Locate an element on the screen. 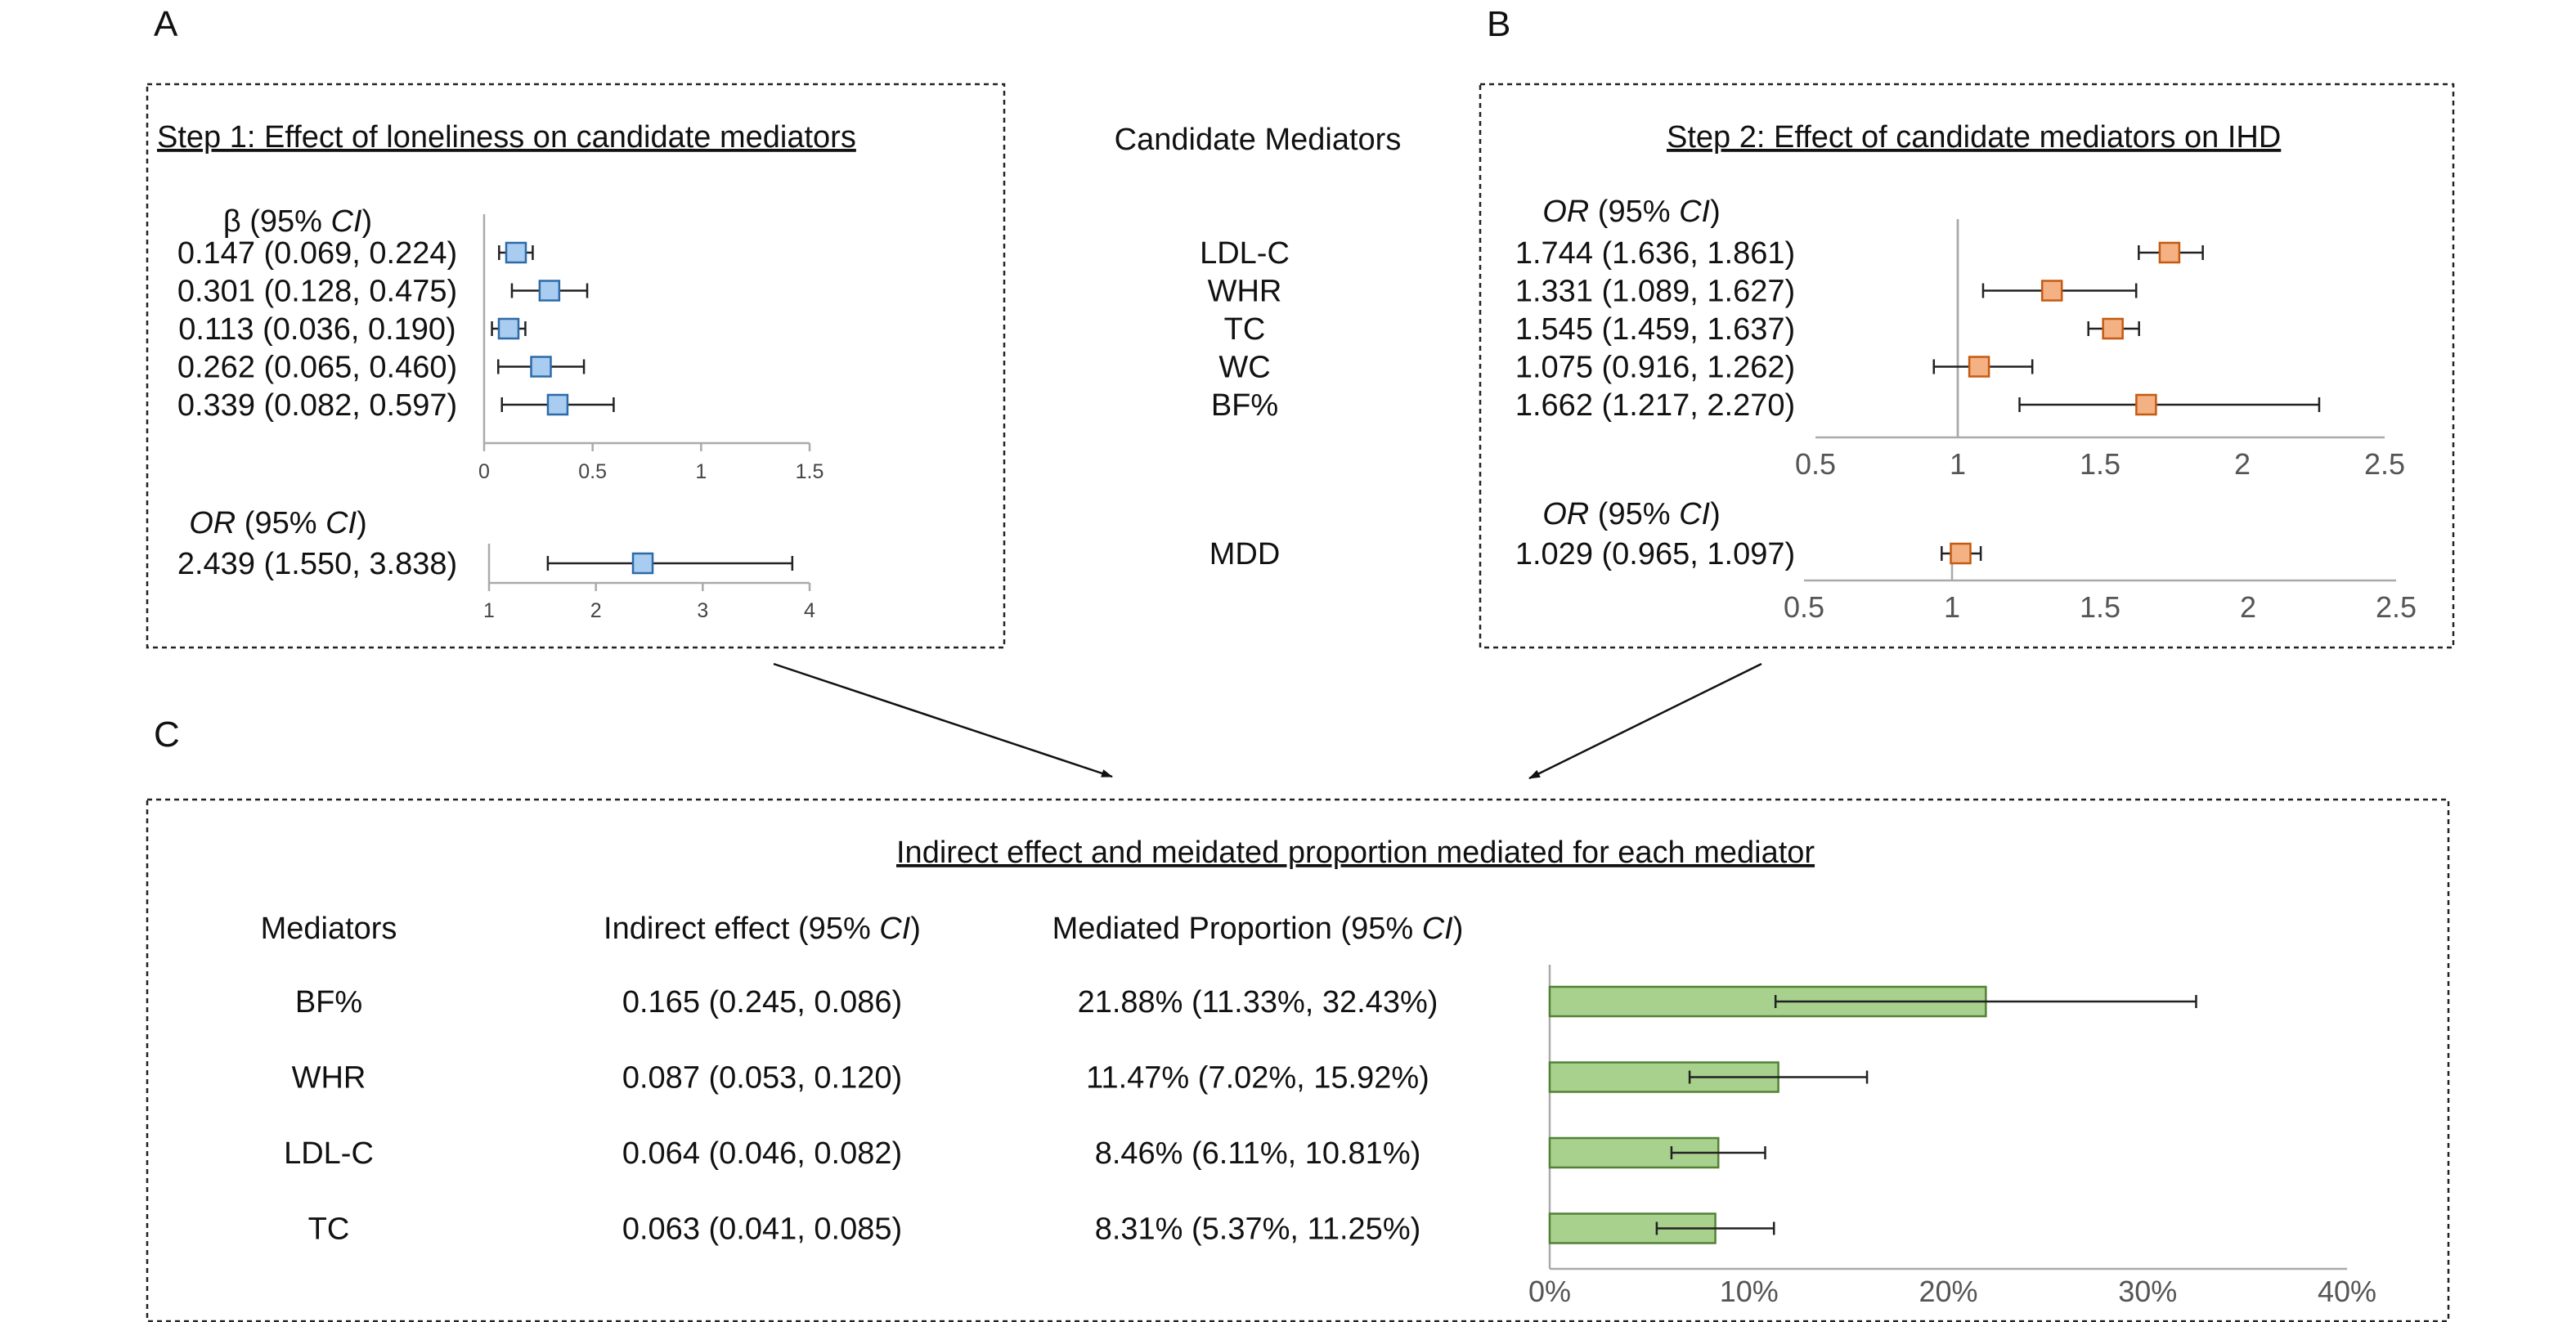 The image size is (2576, 1322). x-tick-label: 40% is located at coordinates (2347, 1291).